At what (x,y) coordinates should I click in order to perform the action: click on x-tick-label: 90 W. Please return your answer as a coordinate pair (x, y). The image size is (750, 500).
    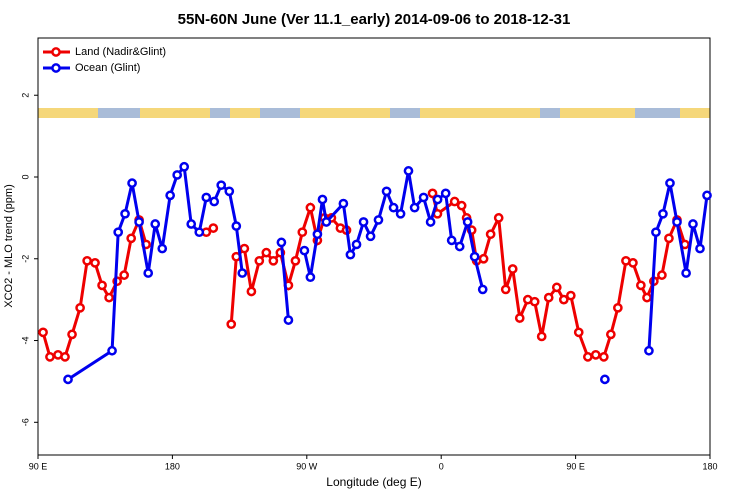
    Looking at the image, I should click on (307, 466).